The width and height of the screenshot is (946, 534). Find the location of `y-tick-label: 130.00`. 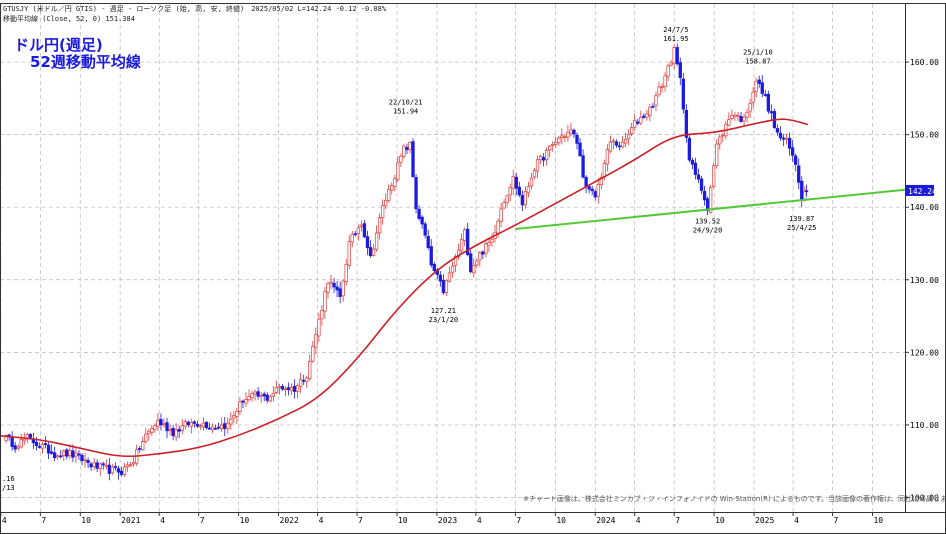

y-tick-label: 130.00 is located at coordinates (924, 280).